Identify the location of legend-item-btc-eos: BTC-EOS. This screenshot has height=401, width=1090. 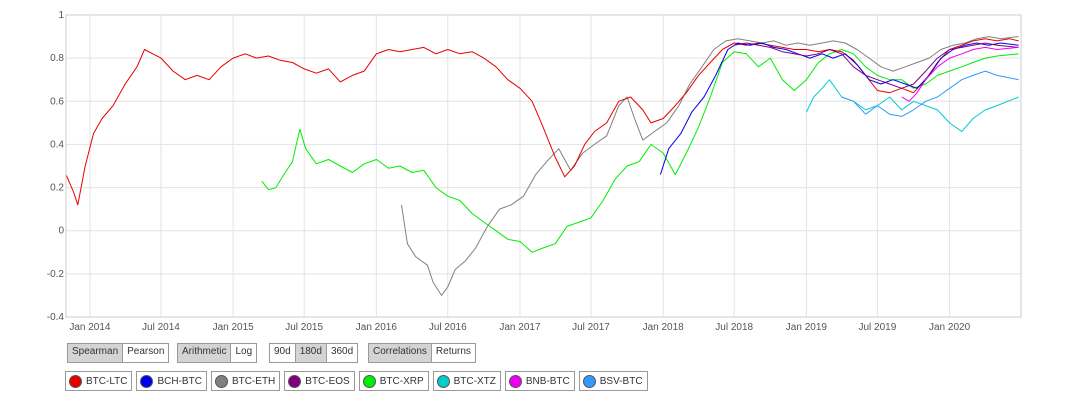
(319, 381).